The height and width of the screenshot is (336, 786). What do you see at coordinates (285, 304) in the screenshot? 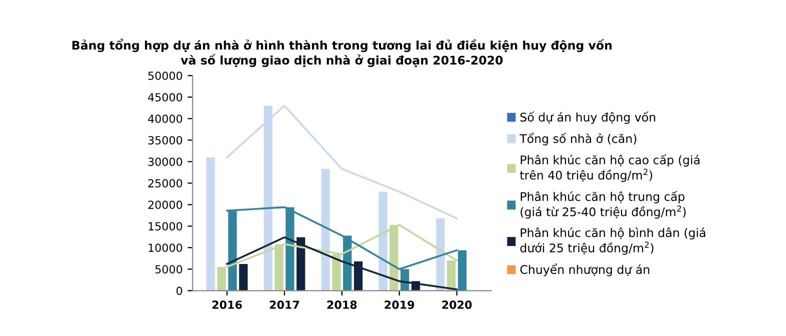
I see `x-tick-label: 2017` at bounding box center [285, 304].